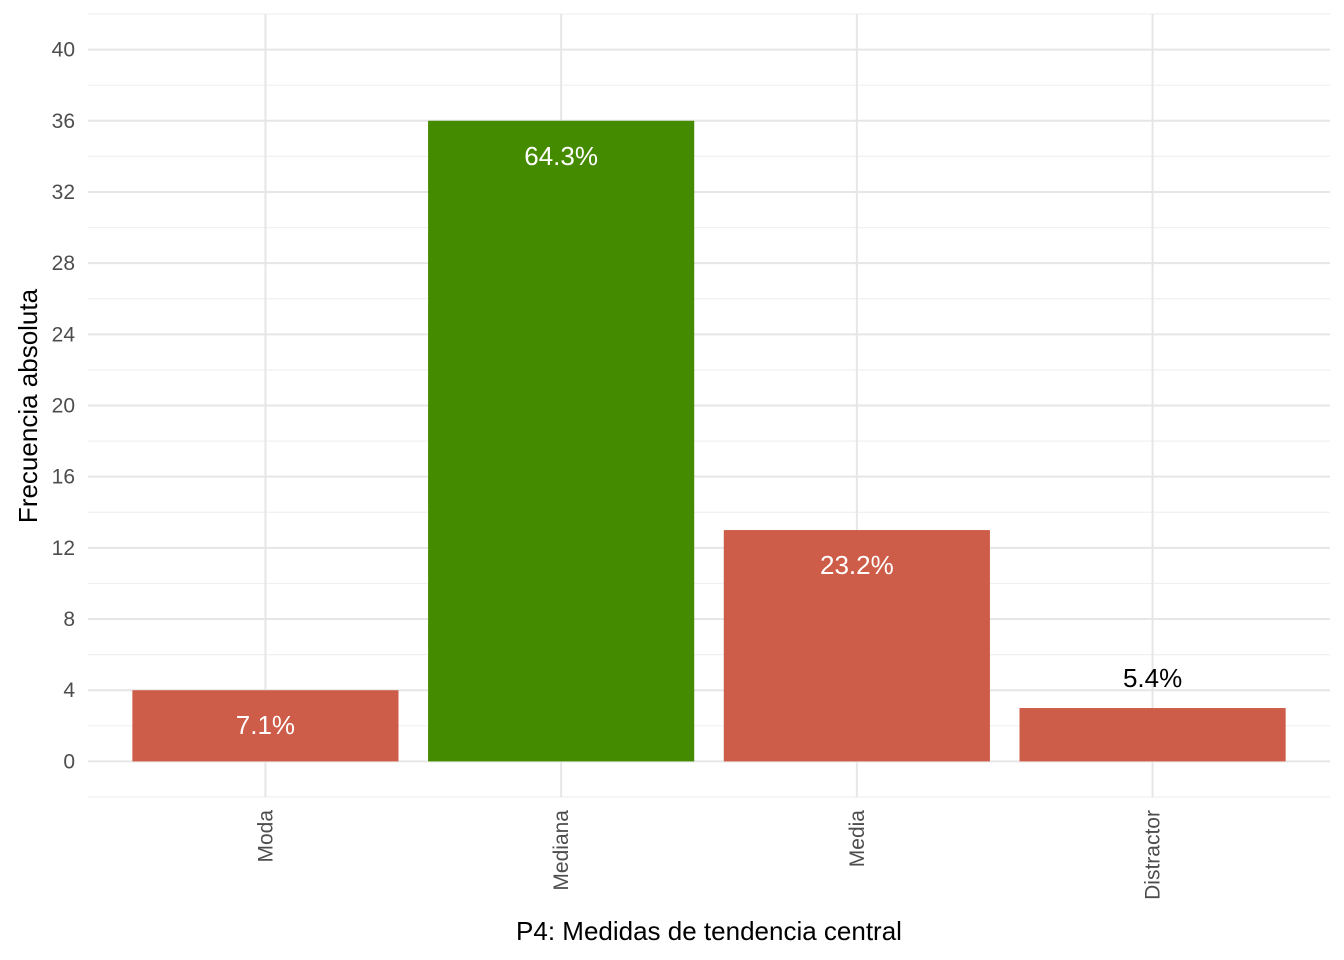 This screenshot has width=1344, height=960. Describe the element at coordinates (63, 263) in the screenshot. I see `y-tick-label: 28` at that location.